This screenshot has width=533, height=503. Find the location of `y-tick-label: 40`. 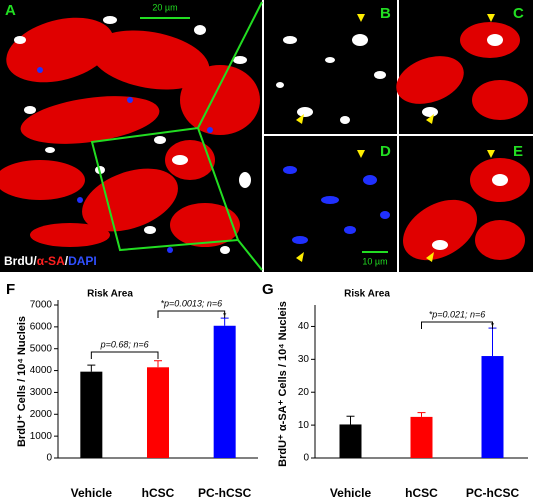

y-tick-label: 40 is located at coordinates (304, 326).